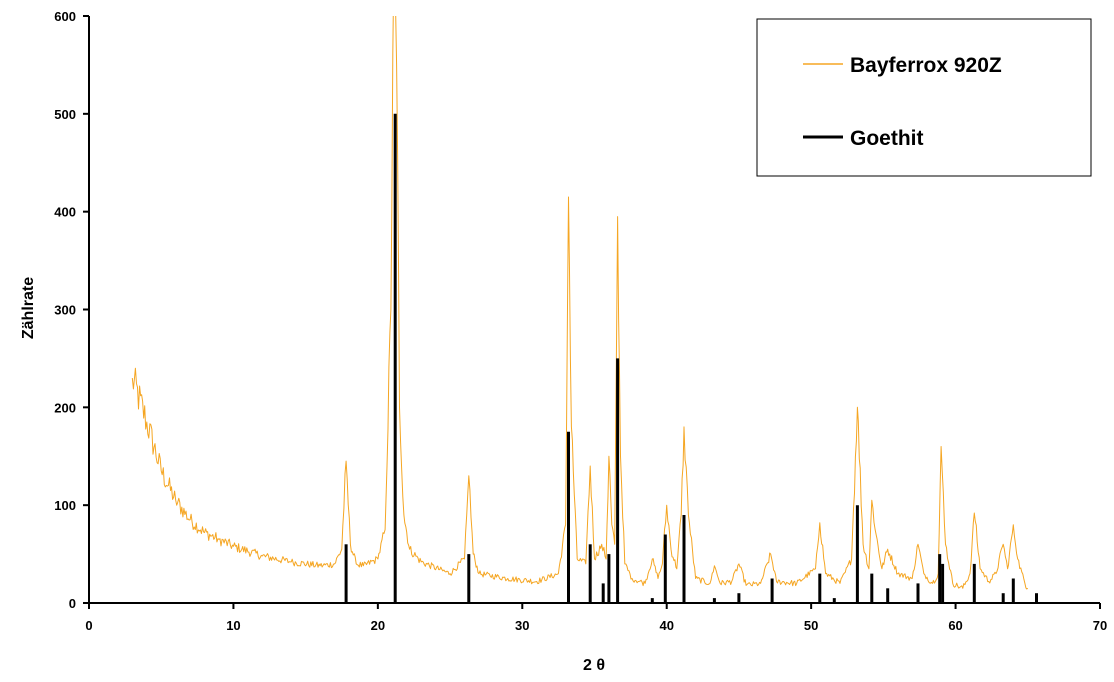 The image size is (1114, 682). Describe the element at coordinates (887, 138) in the screenshot. I see `legend-label-goethit: Goethit` at that location.